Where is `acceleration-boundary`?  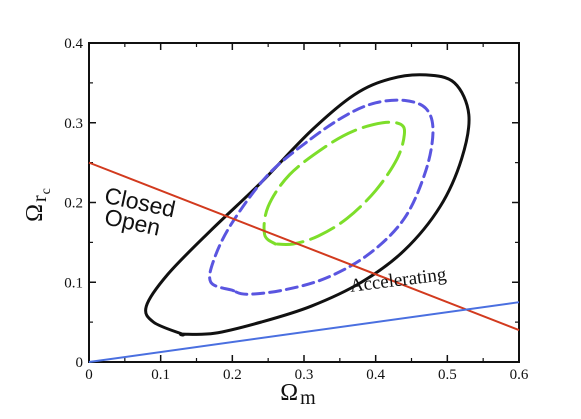 acceleration-boundary is located at coordinates (304, 332).